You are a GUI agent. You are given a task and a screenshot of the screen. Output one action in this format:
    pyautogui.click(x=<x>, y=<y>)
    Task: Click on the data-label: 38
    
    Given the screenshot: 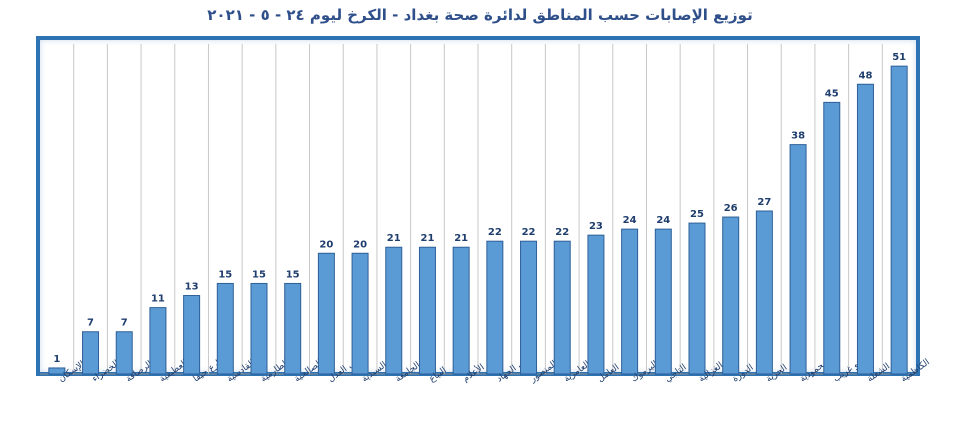 What is the action you would take?
    pyautogui.click(x=798, y=136)
    